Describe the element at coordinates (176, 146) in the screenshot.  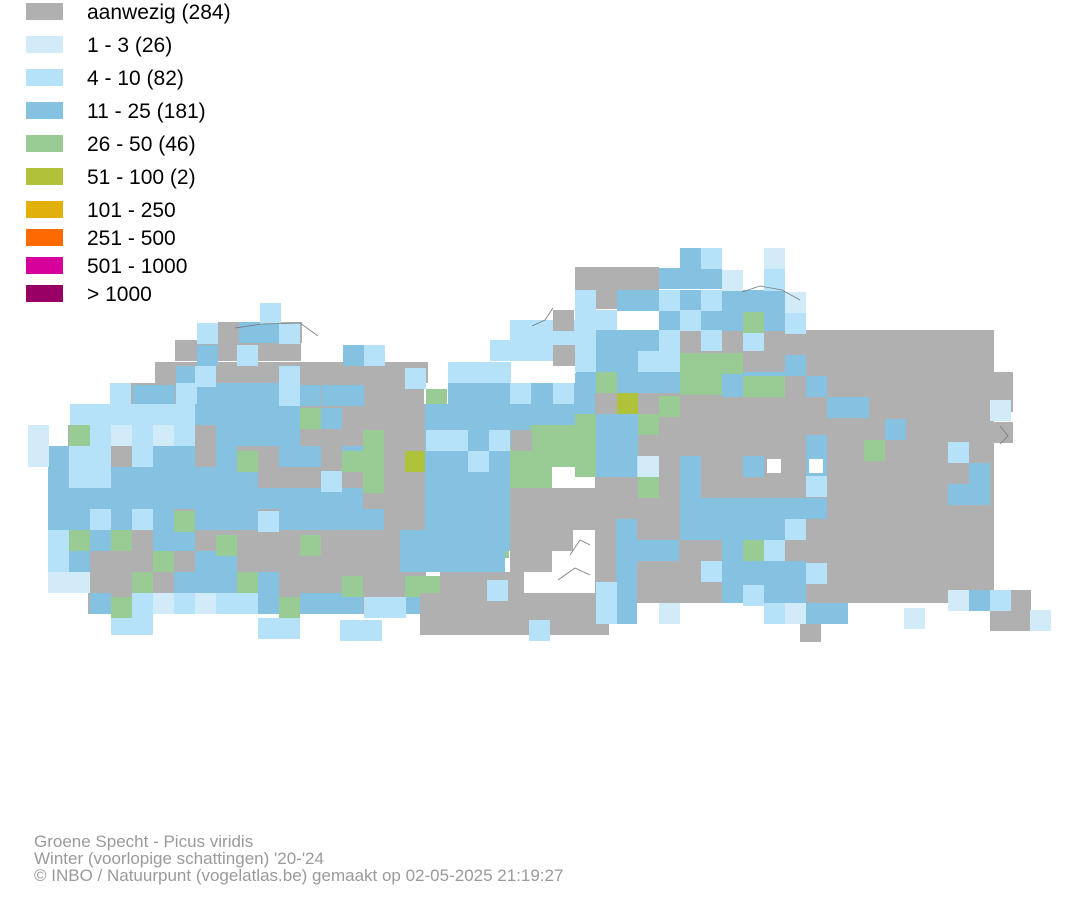
I see `legend-item: 26 - 50 (46)` at that location.